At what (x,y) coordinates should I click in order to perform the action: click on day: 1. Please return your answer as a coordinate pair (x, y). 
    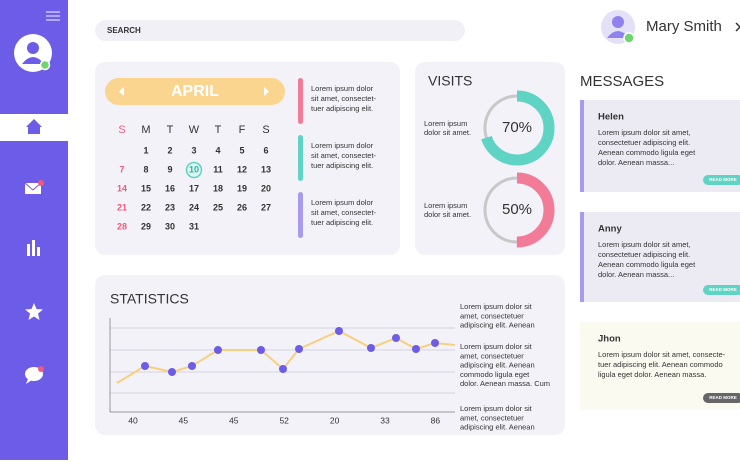
    Looking at the image, I should click on (145, 150).